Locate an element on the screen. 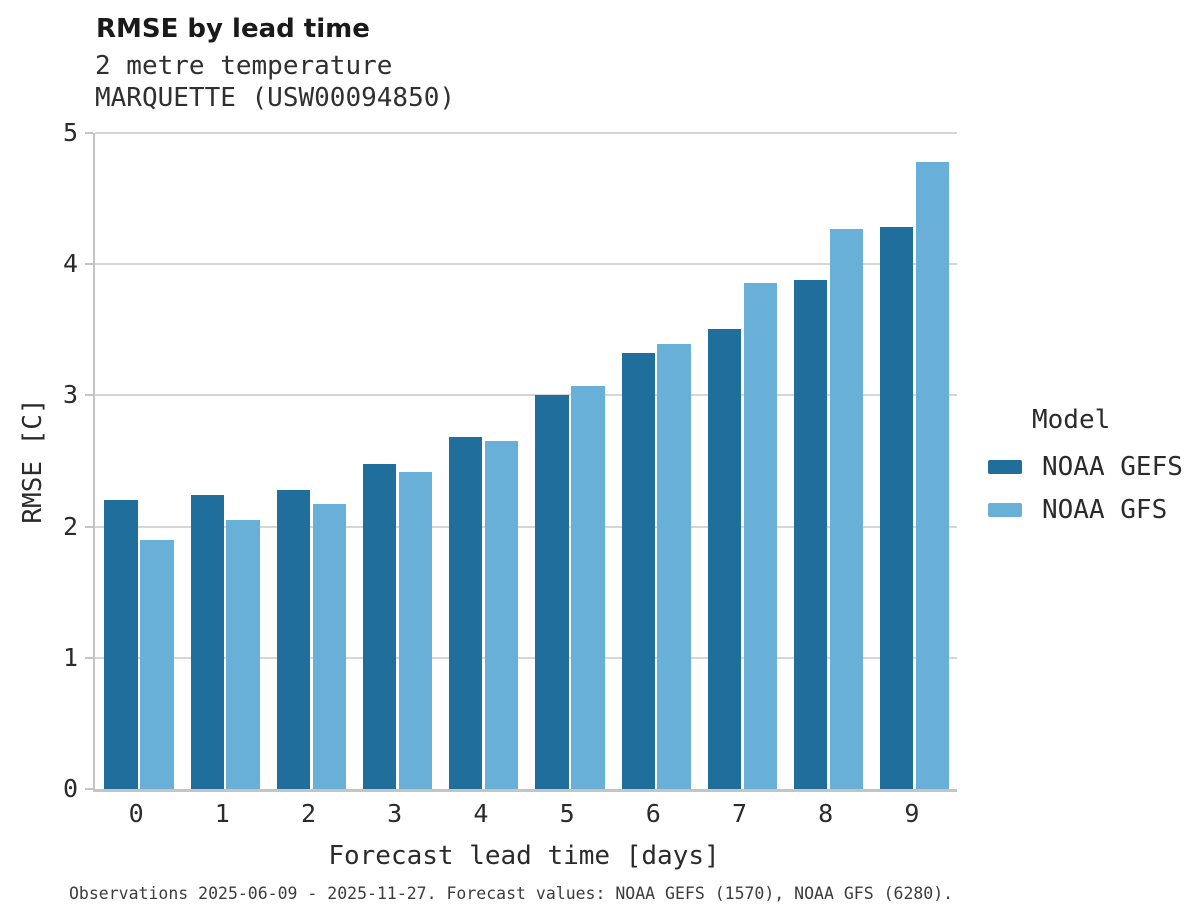 The width and height of the screenshot is (1195, 923). bar-noaa-gfs-day4 is located at coordinates (502, 615).